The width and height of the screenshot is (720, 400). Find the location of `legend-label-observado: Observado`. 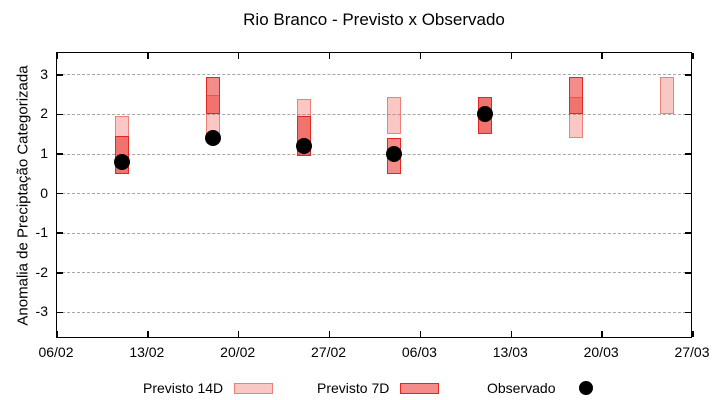

legend-label-observado: Observado is located at coordinates (521, 388).